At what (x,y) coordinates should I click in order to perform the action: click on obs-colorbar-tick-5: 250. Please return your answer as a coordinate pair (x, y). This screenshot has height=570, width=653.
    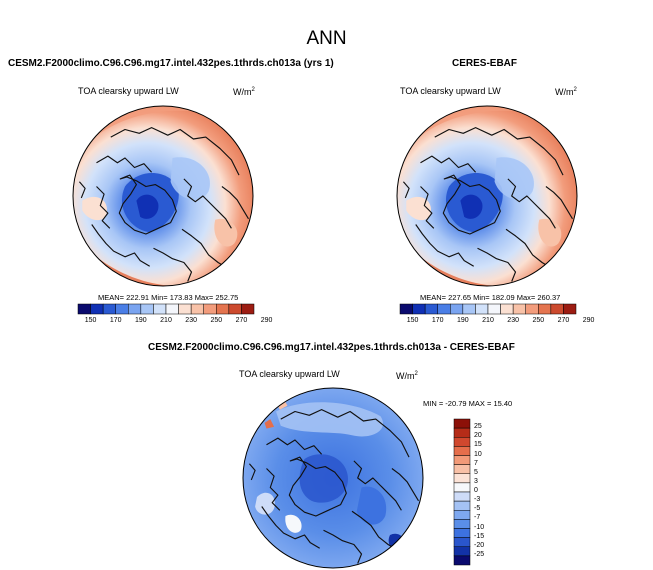
    Looking at the image, I should click on (538, 320).